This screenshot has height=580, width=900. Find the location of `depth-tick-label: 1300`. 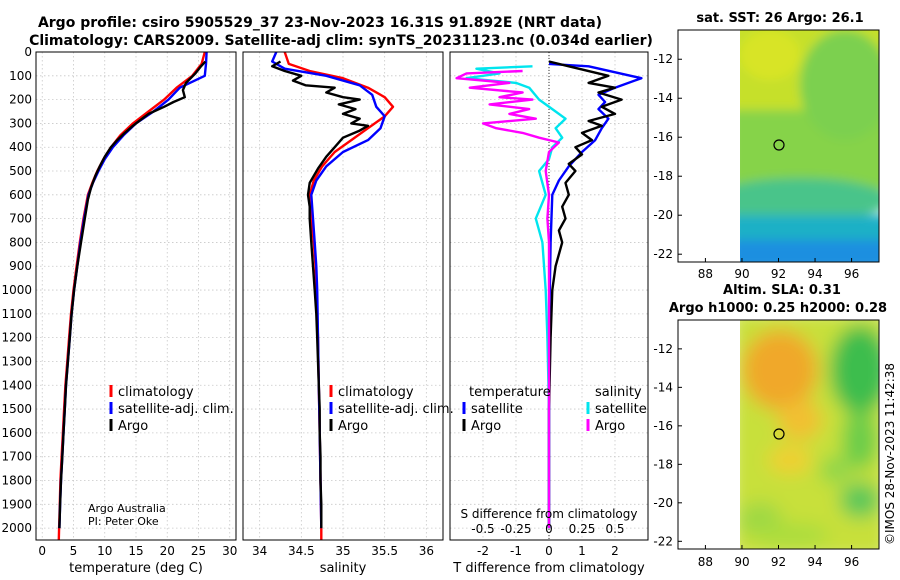

depth-tick-label: 1300 is located at coordinates (16, 361).